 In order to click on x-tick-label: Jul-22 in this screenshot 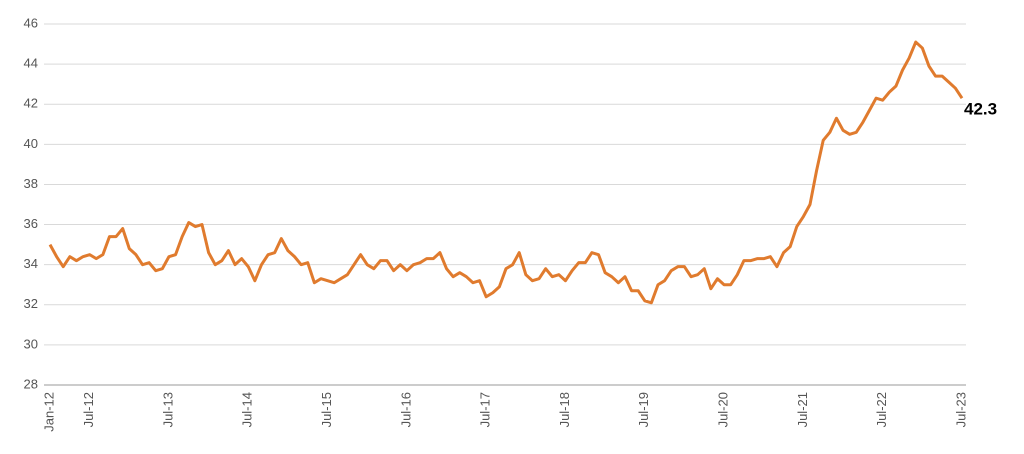, I will do `click(881, 409)`.